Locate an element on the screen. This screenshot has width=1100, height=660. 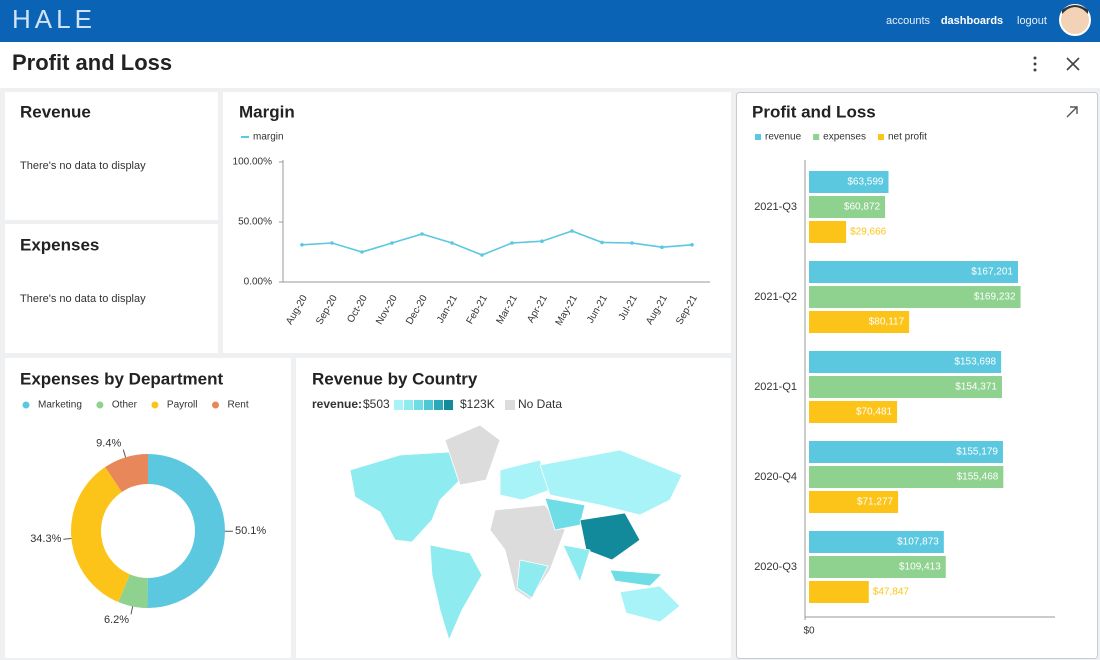
panel-title: Revenue is located at coordinates (55, 111).